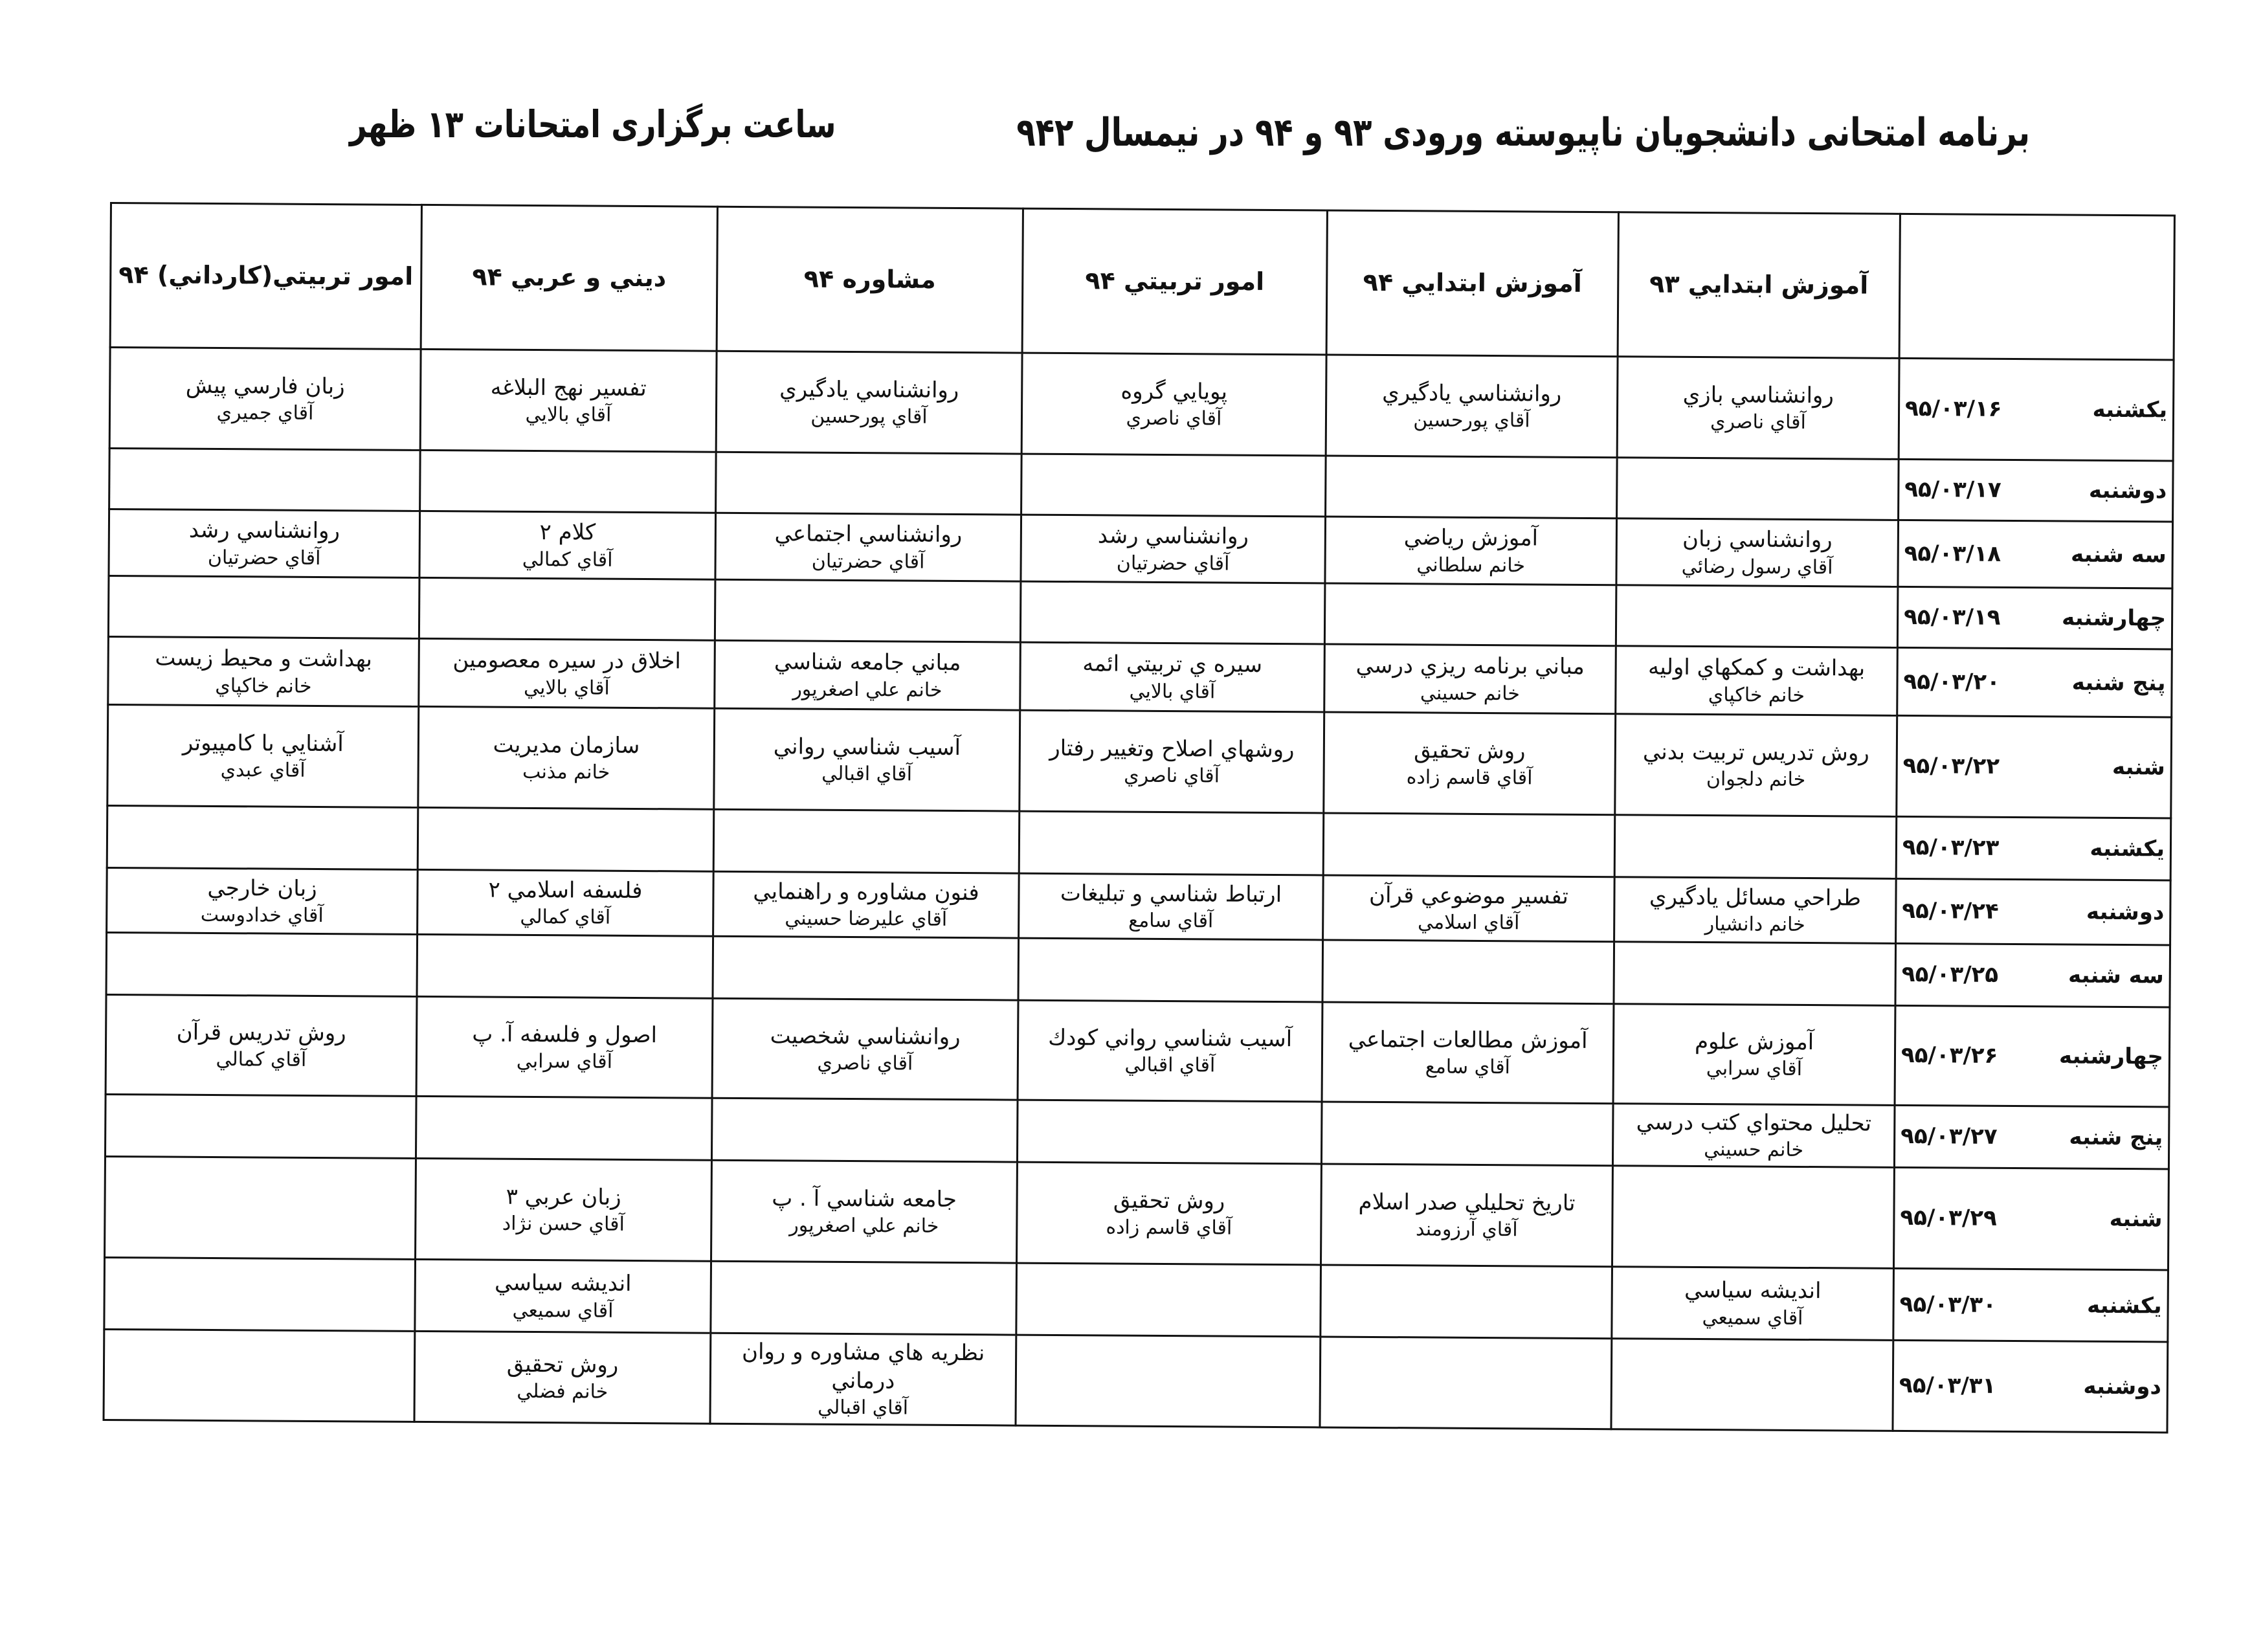 The image size is (2263, 1652). Describe the element at coordinates (563, 1283) in the screenshot. I see `course-name: انديشه سياسي` at that location.